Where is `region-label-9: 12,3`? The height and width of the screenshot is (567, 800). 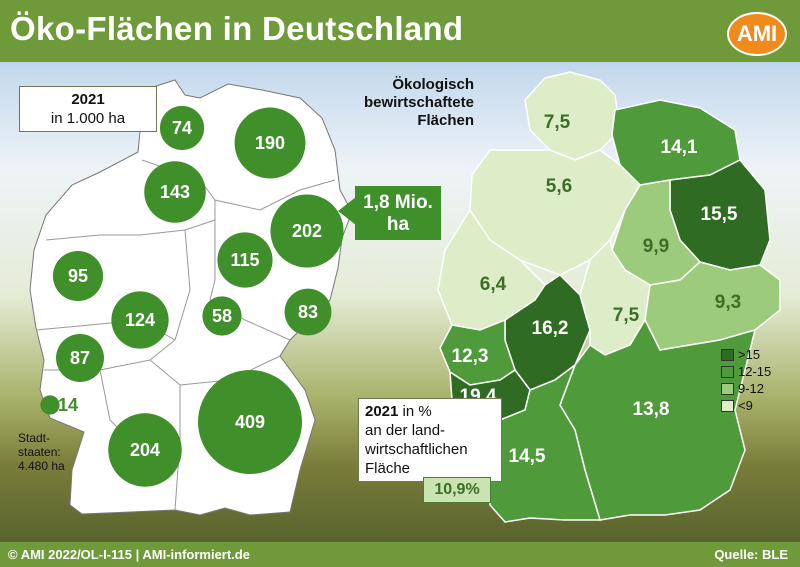 region-label-9: 12,3 is located at coordinates (470, 356).